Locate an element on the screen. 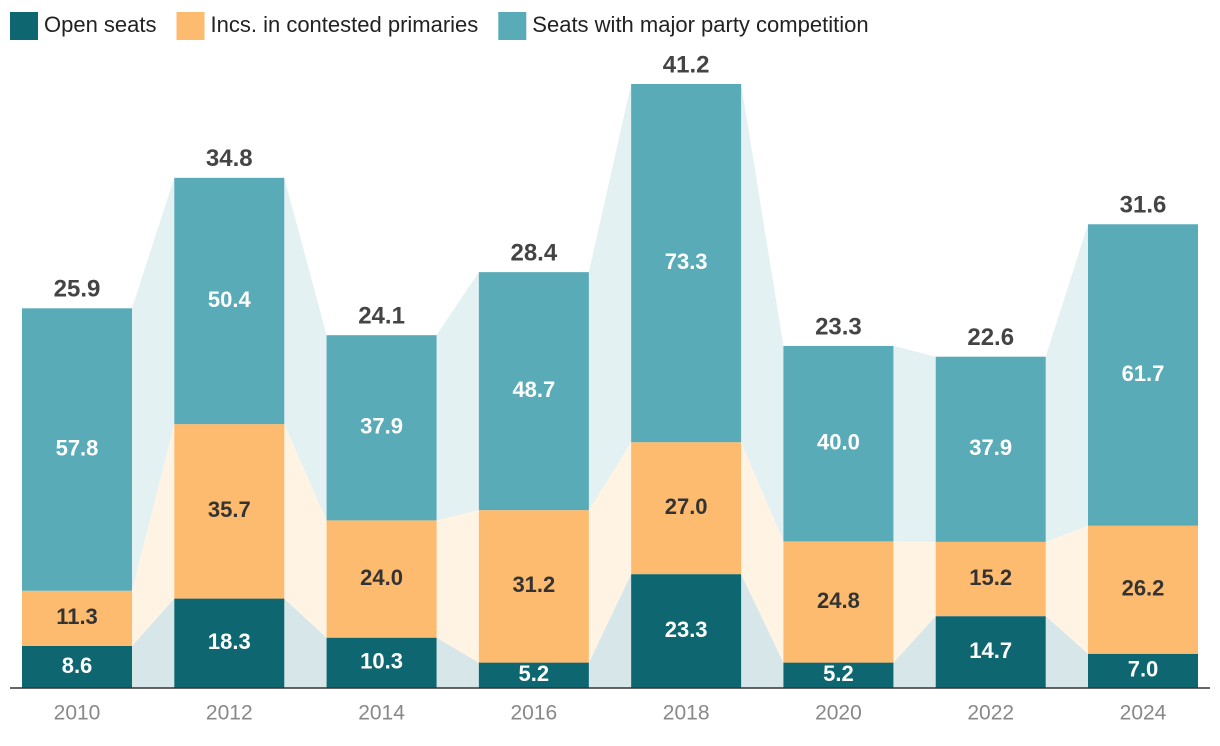 This screenshot has height=746, width=1220. x-tick-label: 2024 is located at coordinates (1143, 713).